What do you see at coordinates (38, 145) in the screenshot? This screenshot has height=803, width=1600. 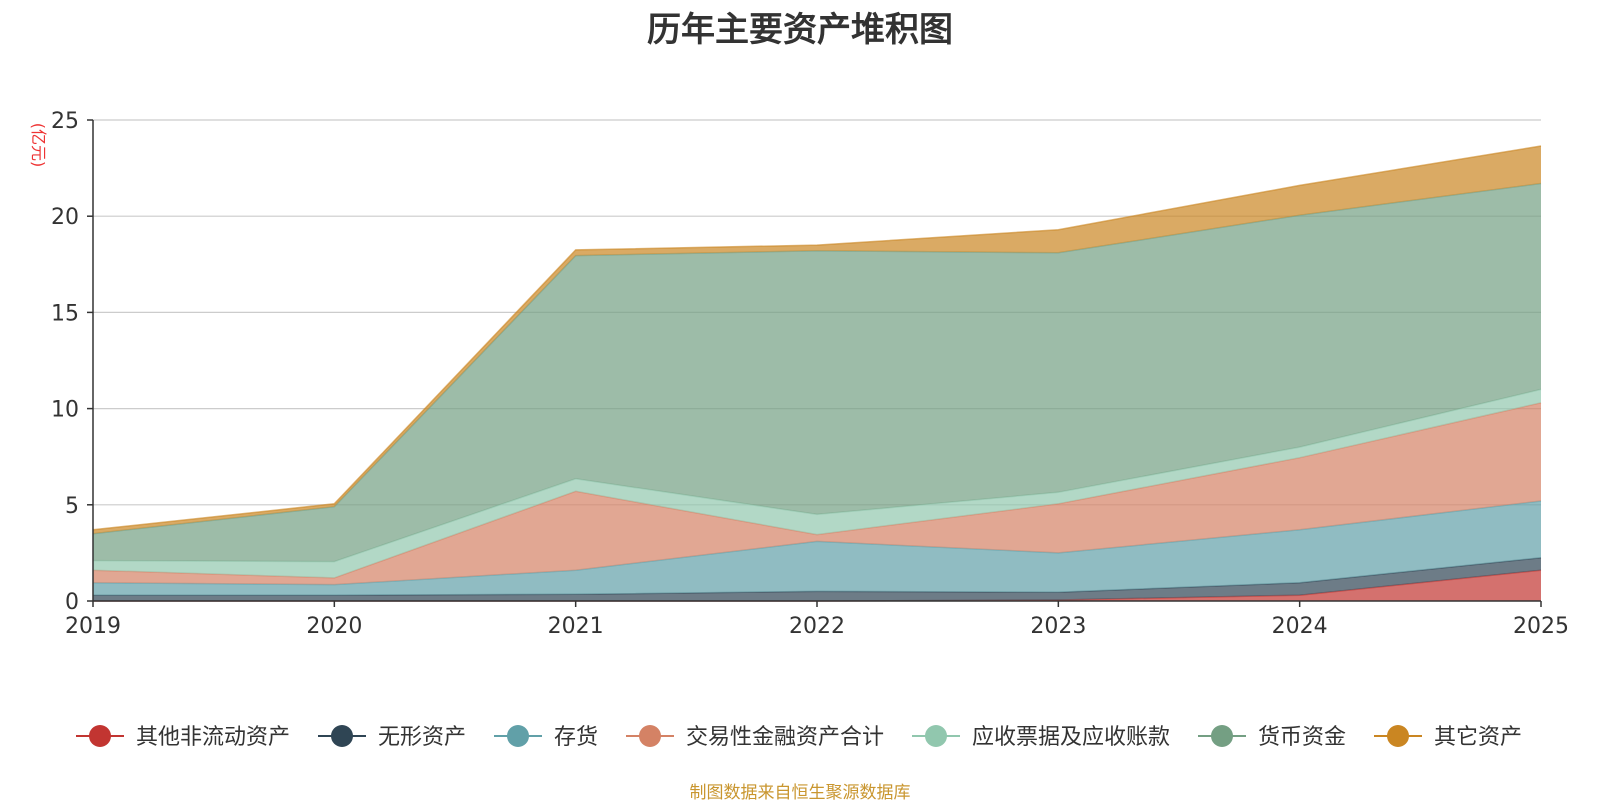 I see `y-axis-unit-label: (亿元)` at bounding box center [38, 145].